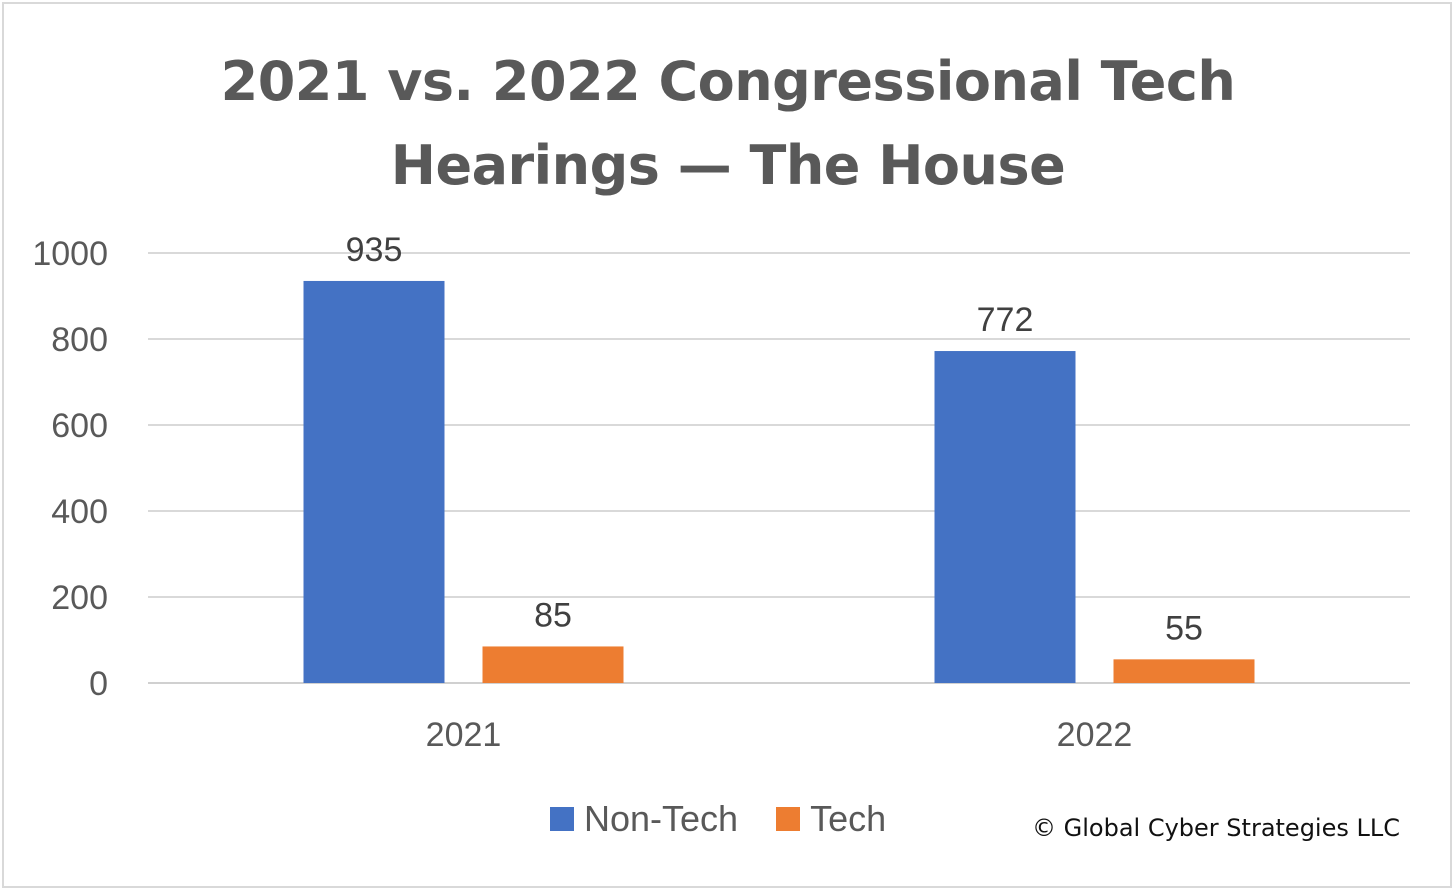  I want to click on legend-item-non-tech: Non-Tech, so click(644, 819).